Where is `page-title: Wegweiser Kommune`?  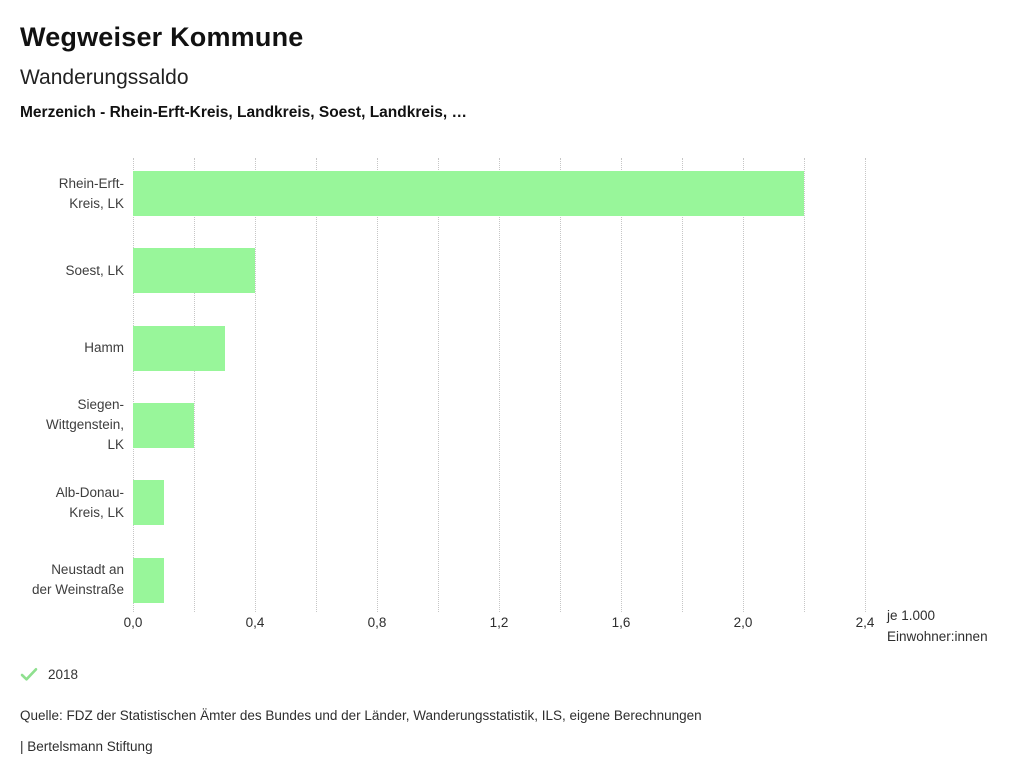 page-title: Wegweiser Kommune is located at coordinates (162, 37).